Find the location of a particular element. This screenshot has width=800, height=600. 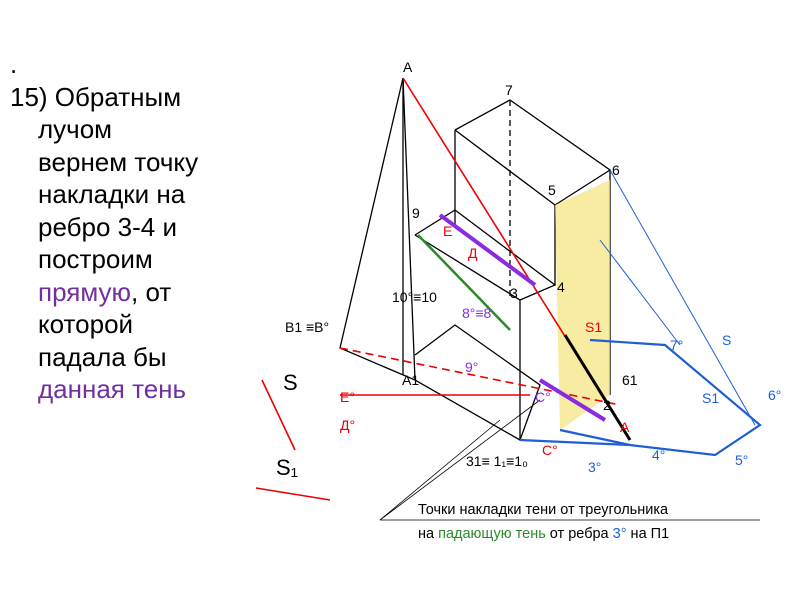

text-line: падала бы is located at coordinates (104, 357).